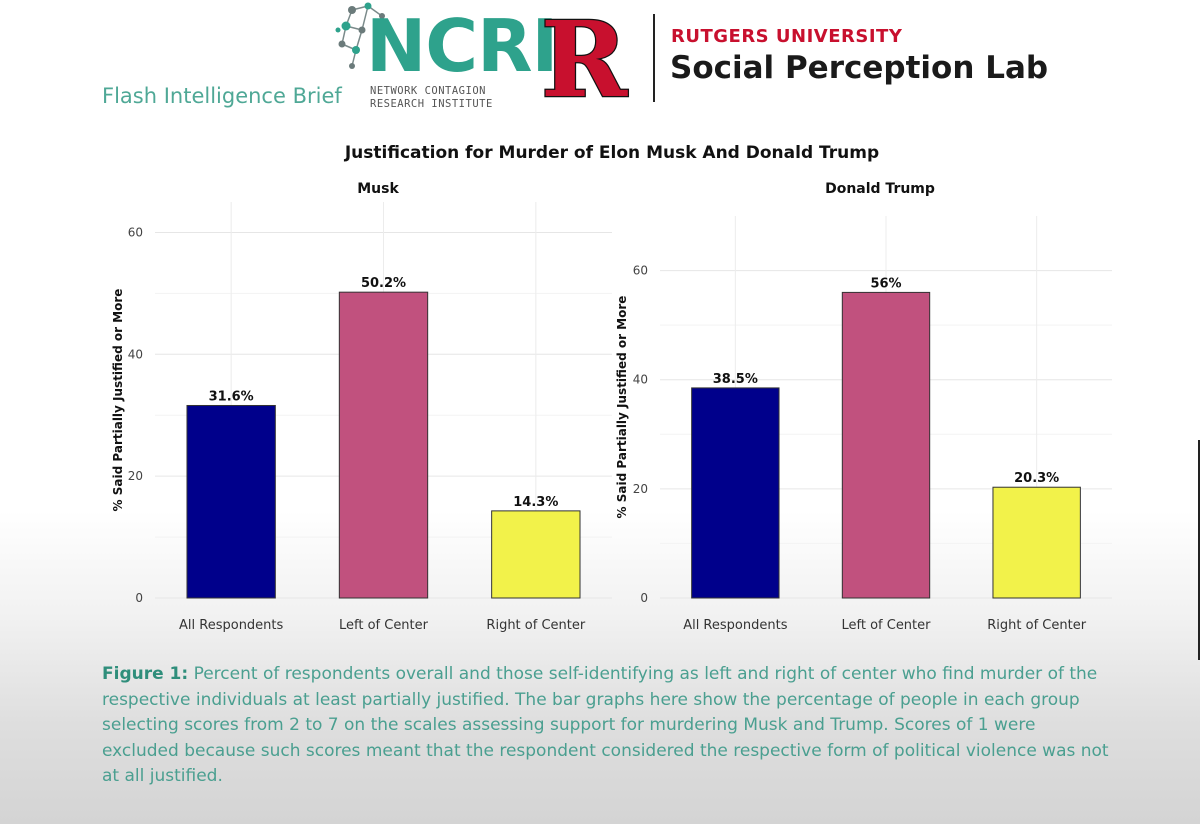  What do you see at coordinates (654, 58) in the screenshot?
I see `logo-divider` at bounding box center [654, 58].